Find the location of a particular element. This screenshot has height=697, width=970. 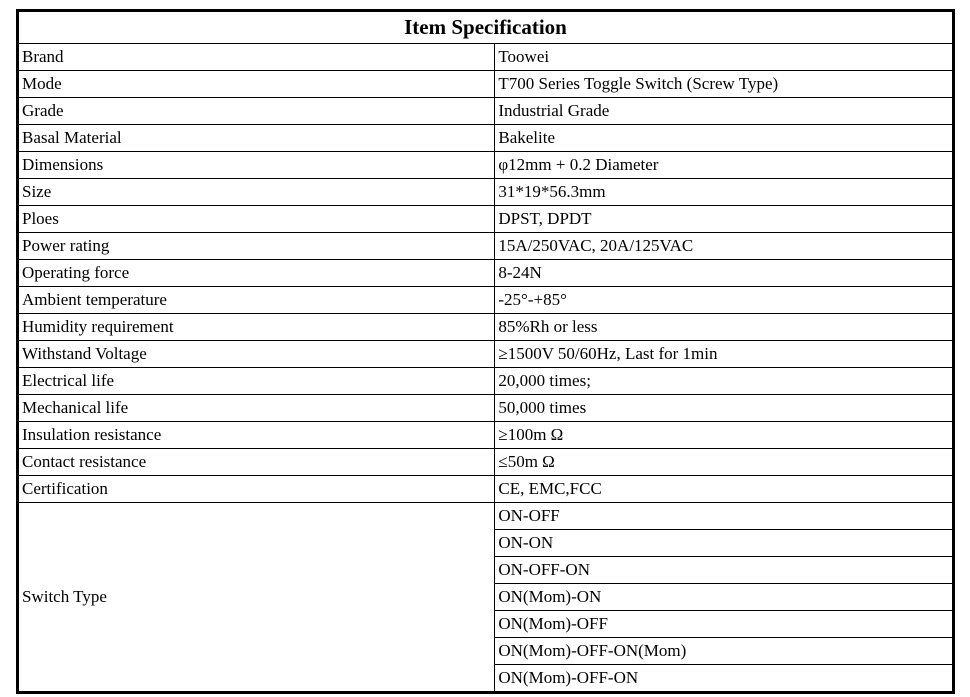

spec-value-cell: φ12mm + 0.2 Diameter is located at coordinates (724, 165).